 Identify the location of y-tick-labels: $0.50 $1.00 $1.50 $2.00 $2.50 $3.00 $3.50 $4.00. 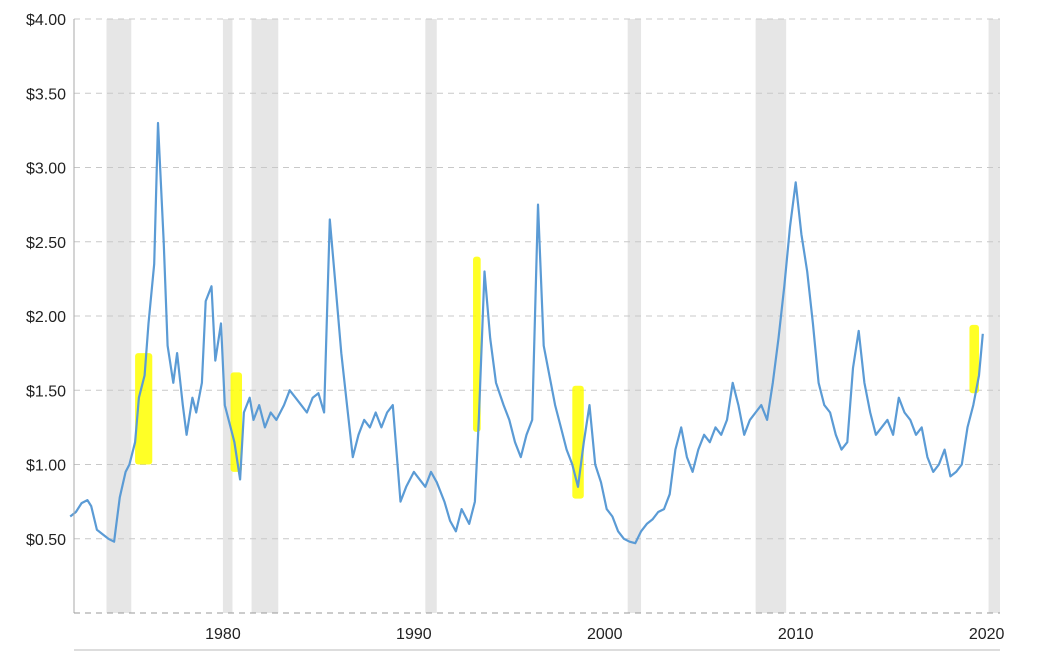
(46, 280).